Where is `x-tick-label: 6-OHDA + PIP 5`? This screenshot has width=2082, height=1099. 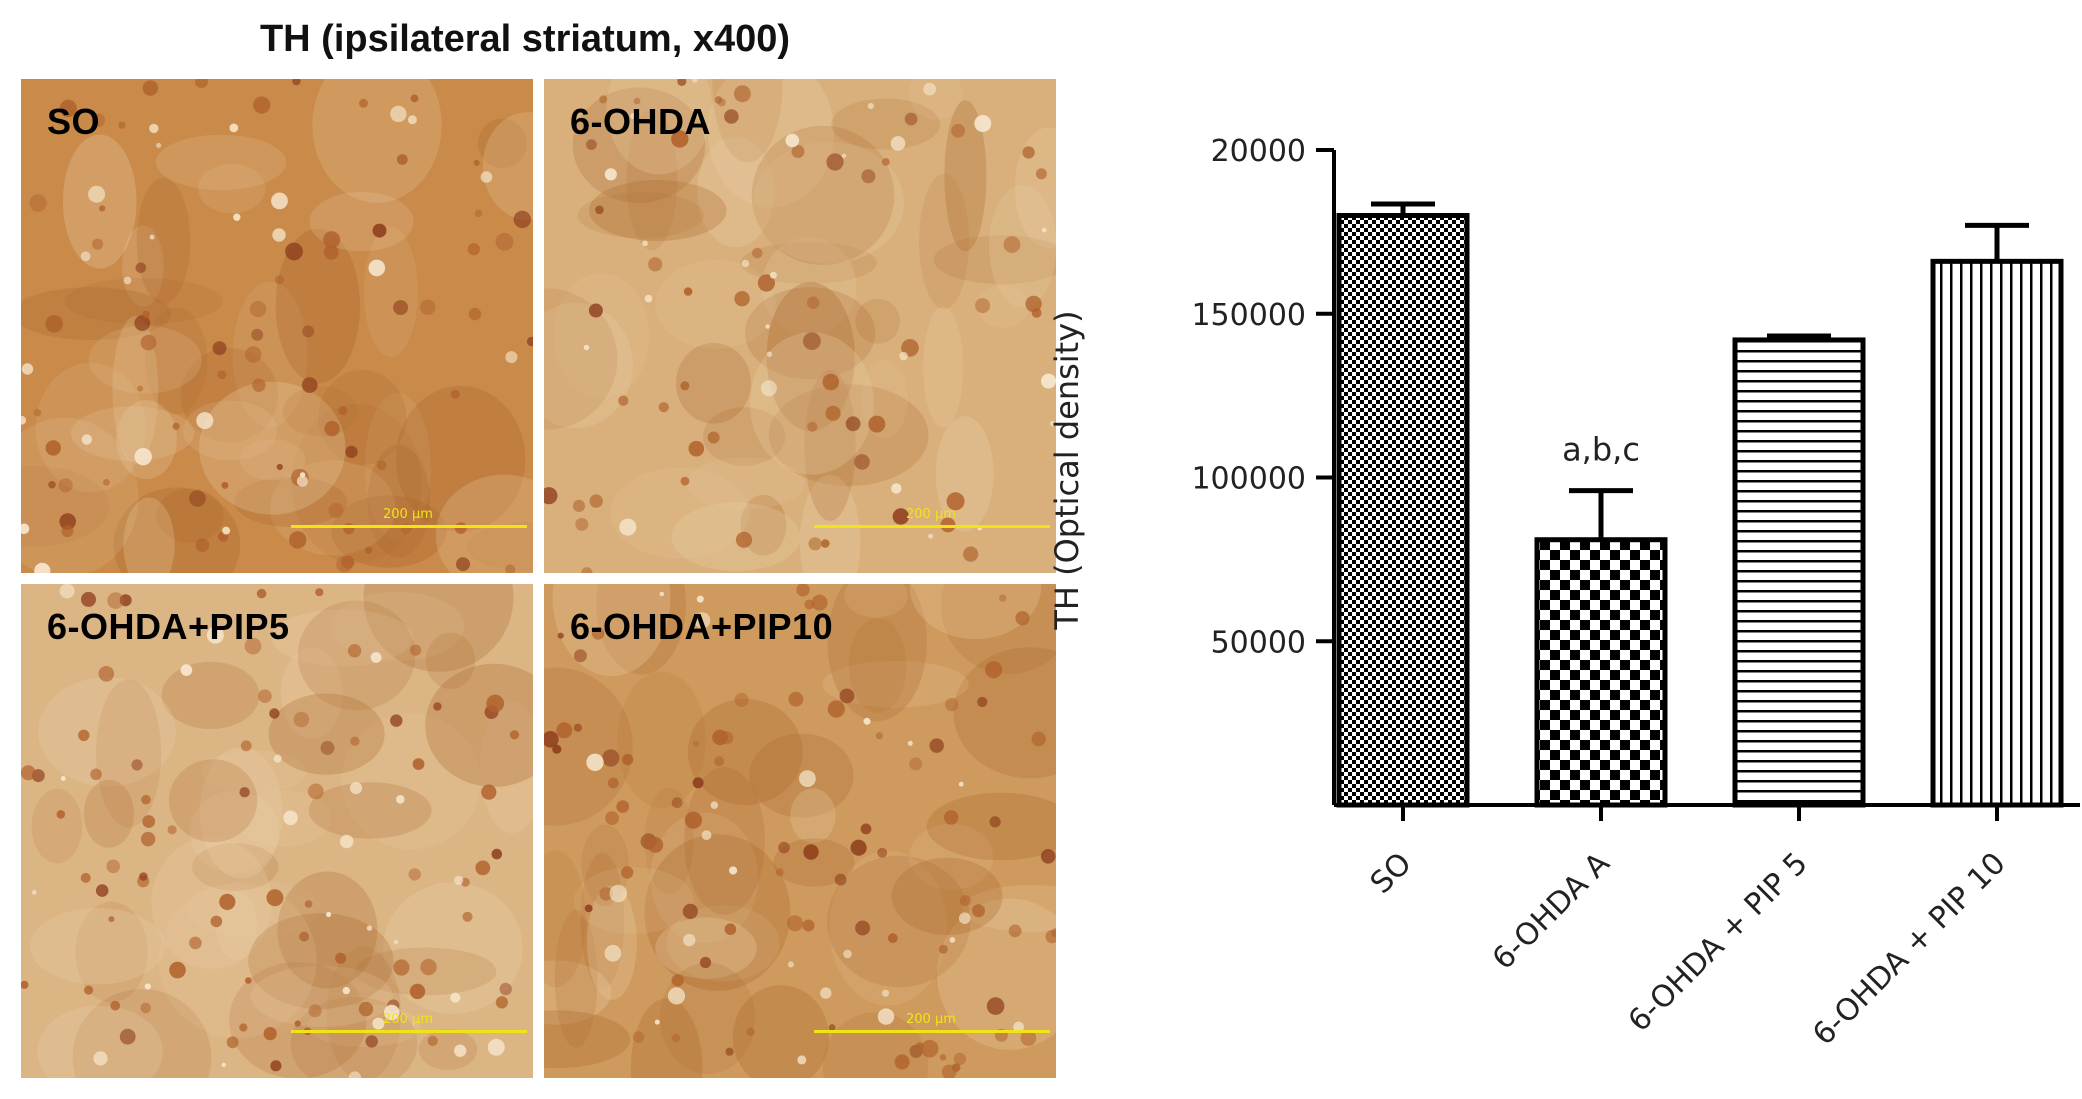 x-tick-label: 6-OHDA + PIP 5 is located at coordinates (1718, 942).